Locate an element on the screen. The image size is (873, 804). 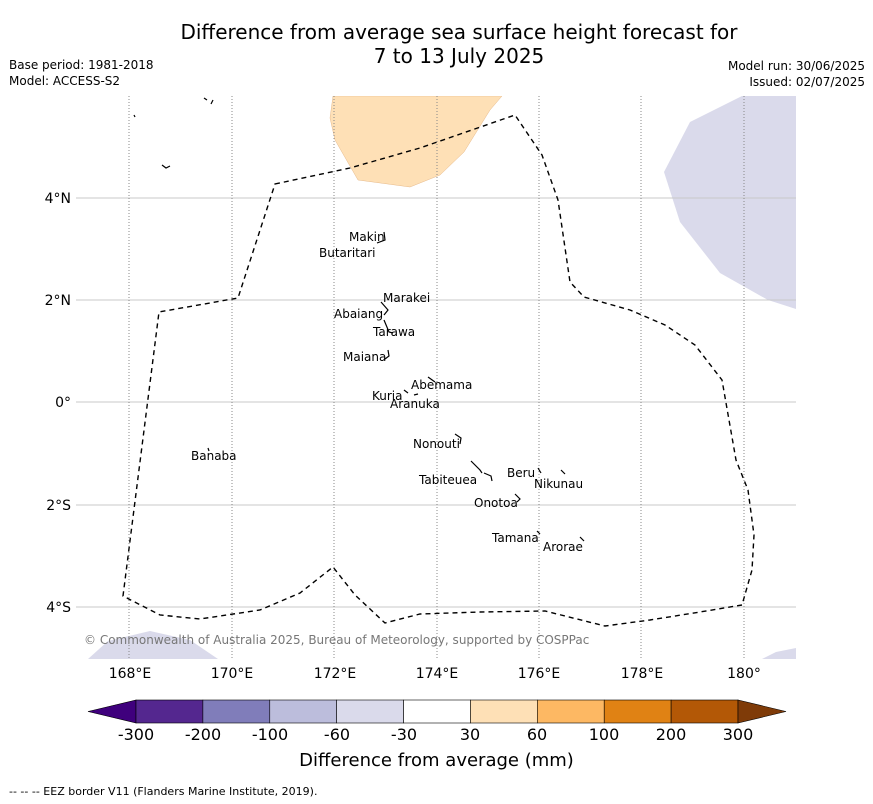
colorbar-extend-low is located at coordinates (112, 711).